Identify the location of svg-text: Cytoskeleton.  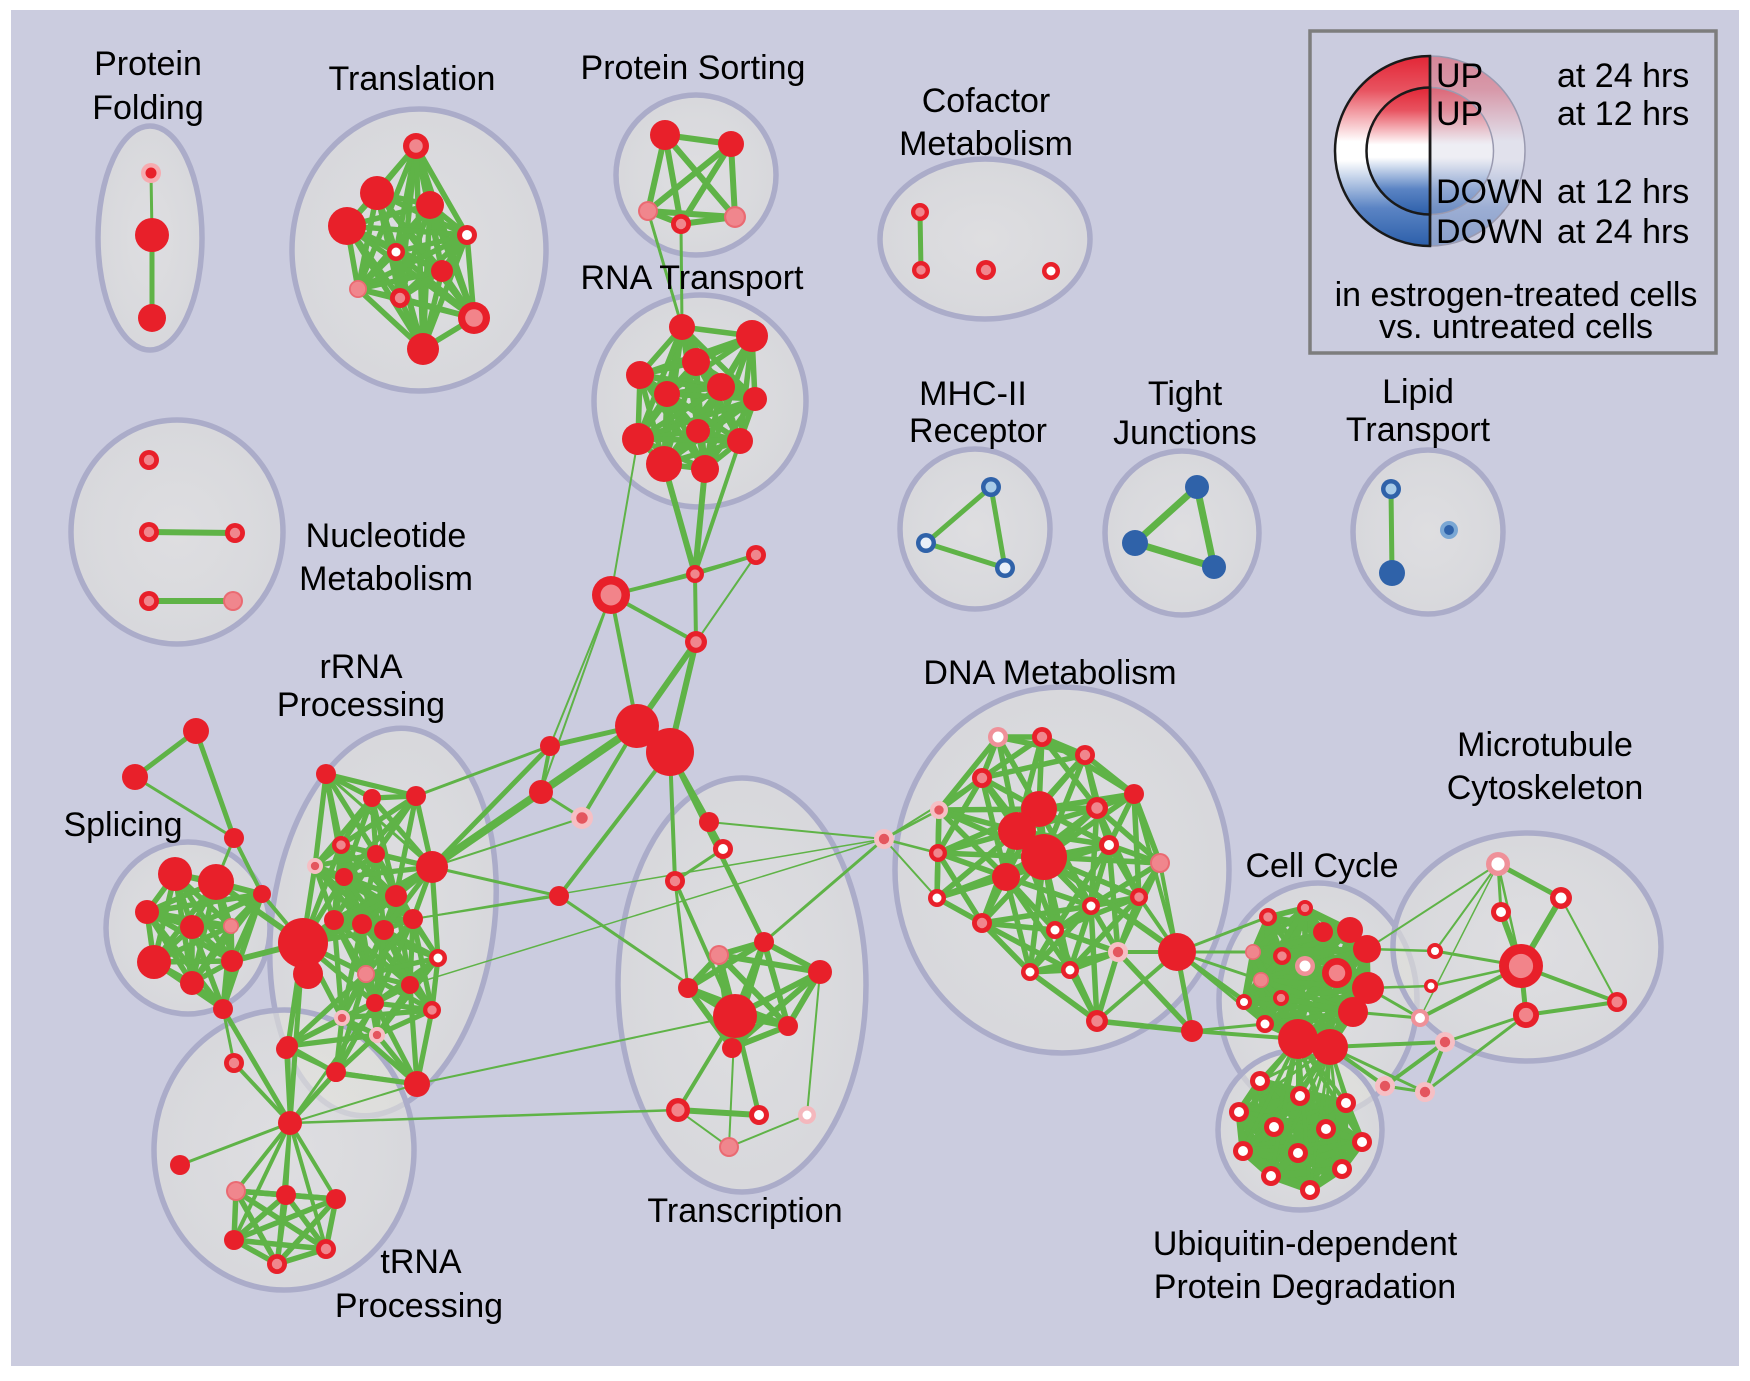
(1545, 788).